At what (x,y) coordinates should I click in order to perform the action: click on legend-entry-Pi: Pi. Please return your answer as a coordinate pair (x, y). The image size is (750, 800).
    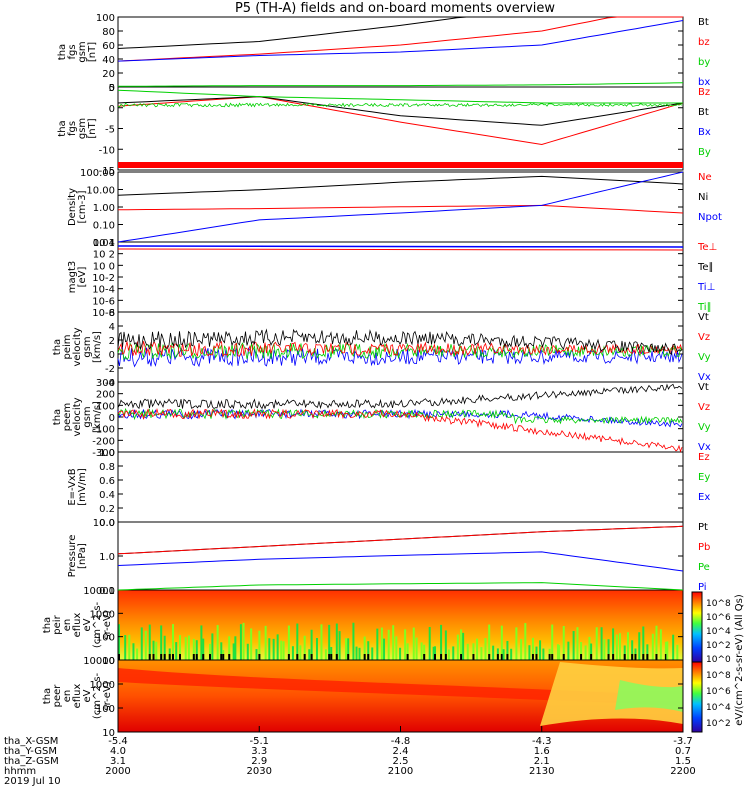
    Looking at the image, I should click on (702, 587).